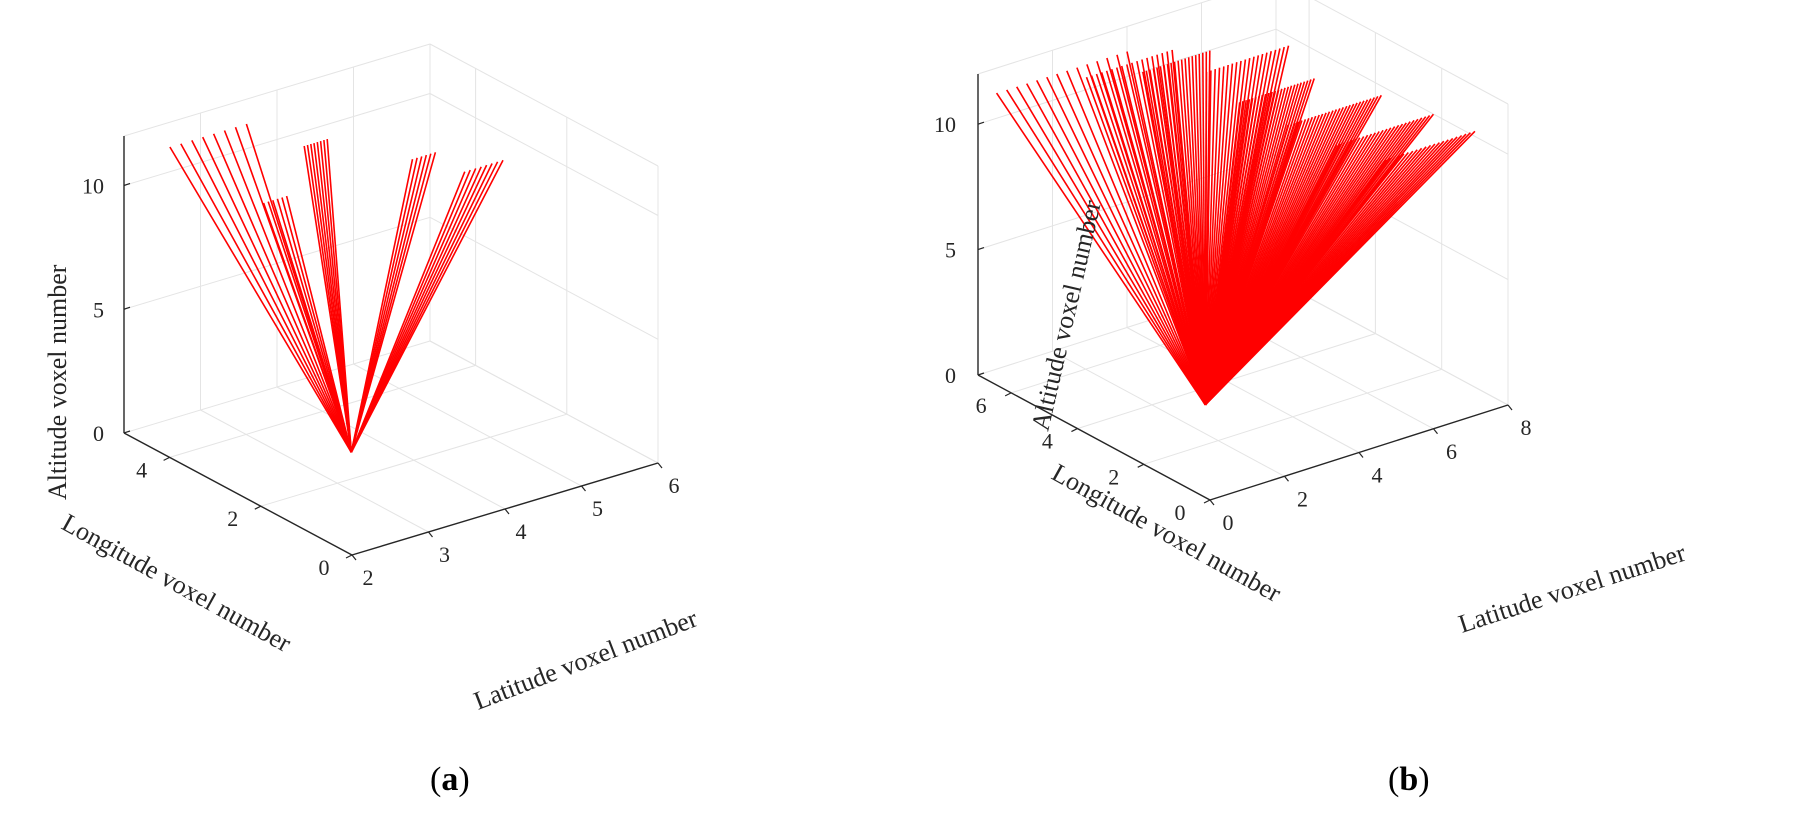 The height and width of the screenshot is (823, 1795). I want to click on panel-letter-a: a, so click(449, 779).